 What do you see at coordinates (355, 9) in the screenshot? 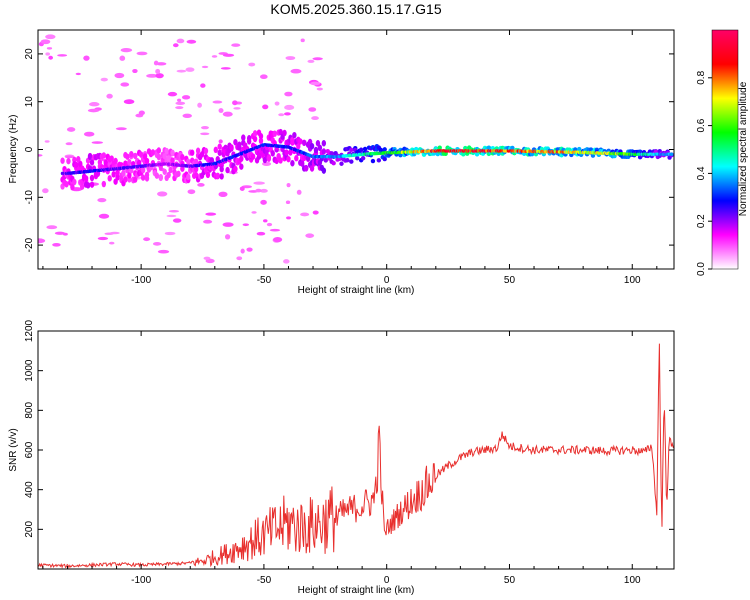
I see `chart-title: KOM5.2025.360.15.17.G15` at bounding box center [355, 9].